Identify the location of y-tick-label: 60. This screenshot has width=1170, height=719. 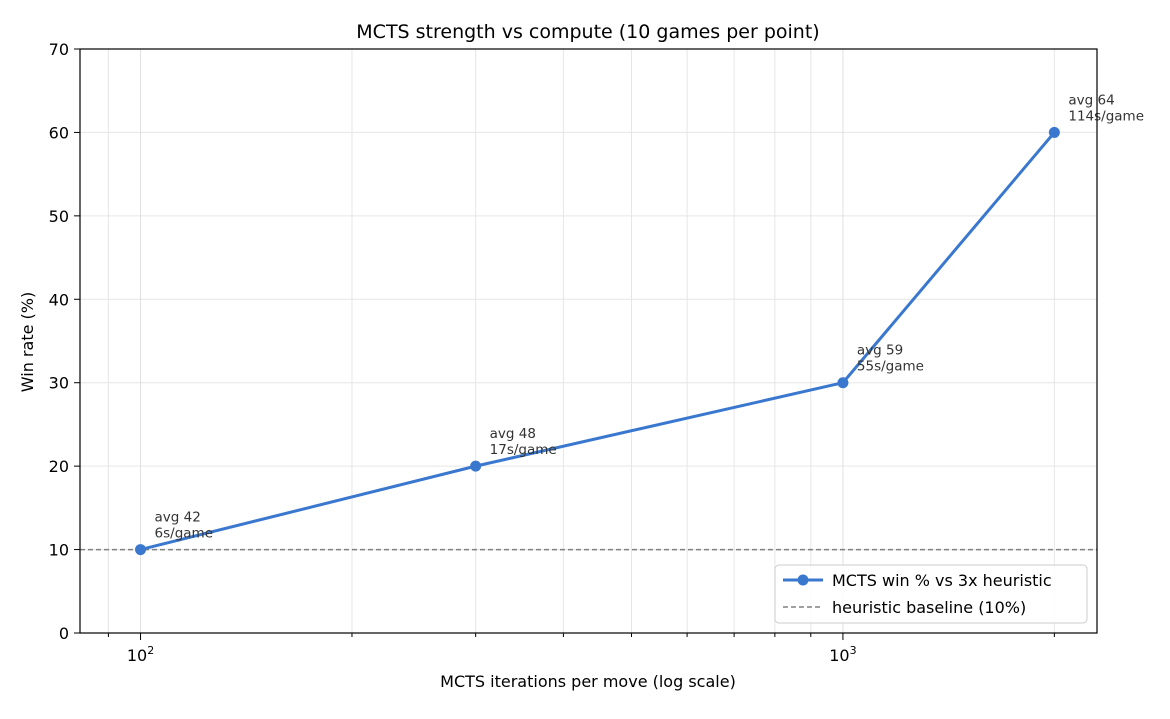
(59, 132).